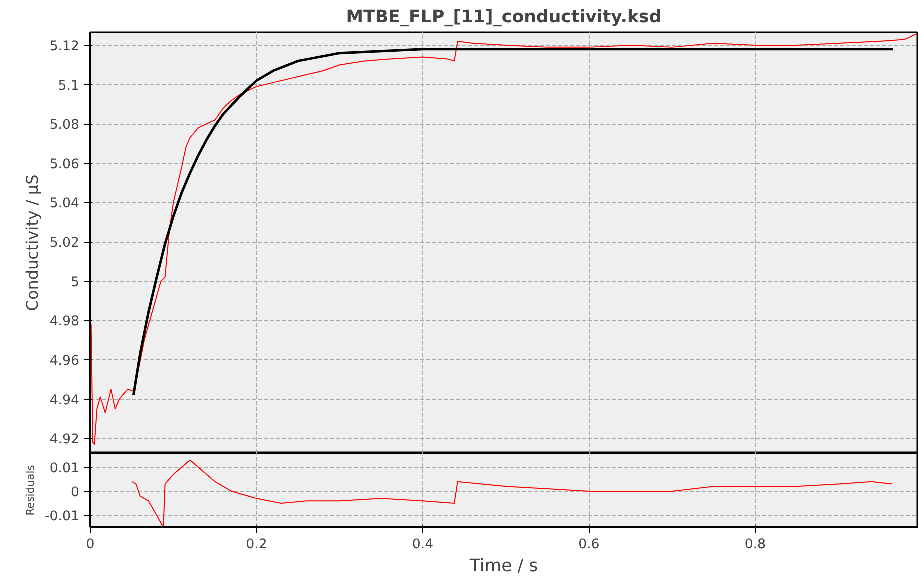 The image size is (919, 581). What do you see at coordinates (65, 244) in the screenshot?
I see `y-tick-label: 5.02` at bounding box center [65, 244].